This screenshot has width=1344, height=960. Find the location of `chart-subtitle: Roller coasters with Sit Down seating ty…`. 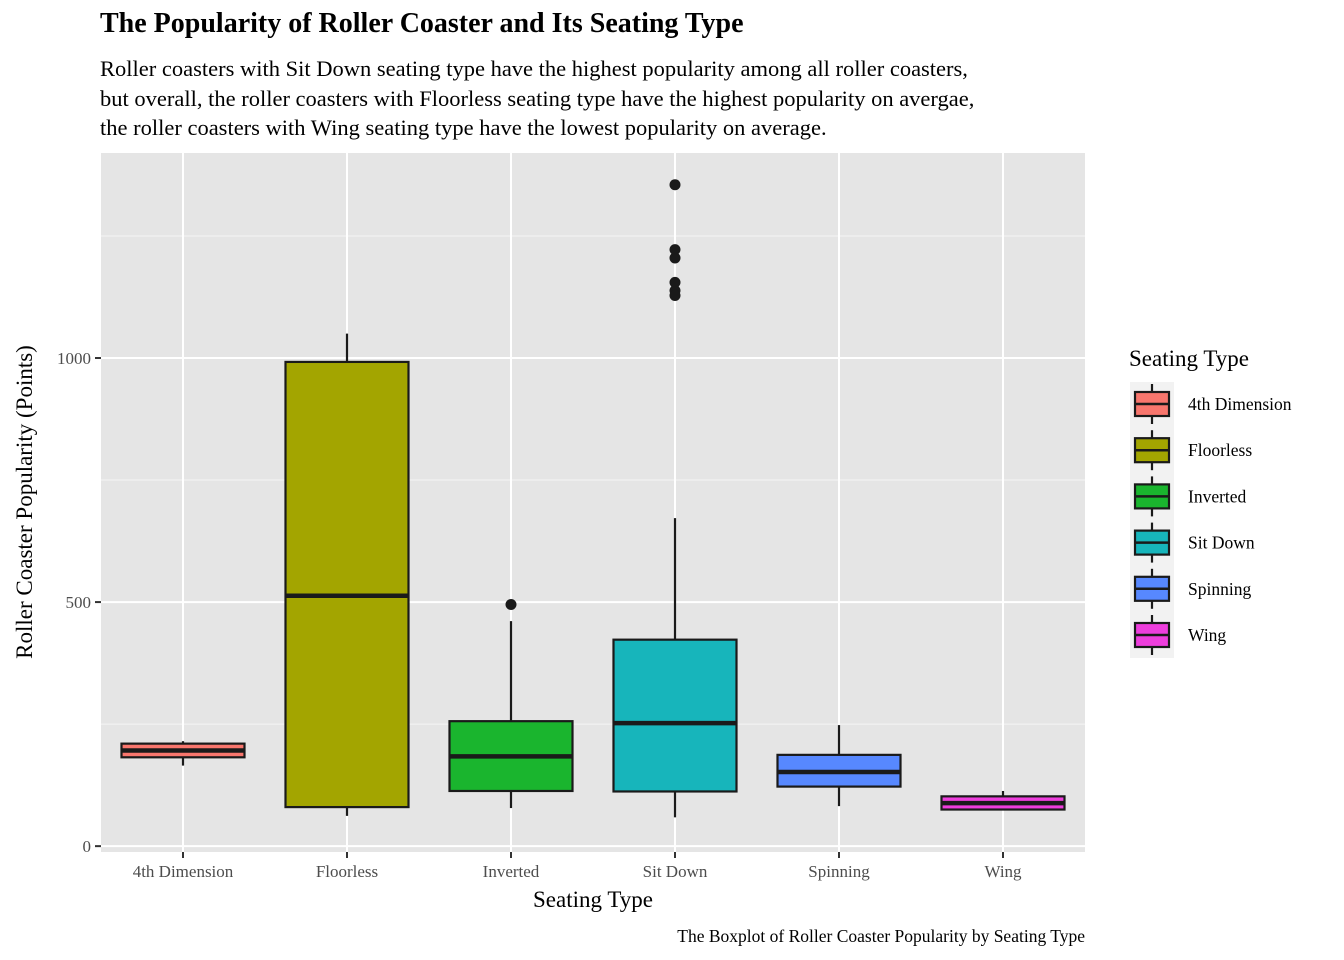

chart-subtitle: Roller coasters with Sit Down seating ty… is located at coordinates (537, 98).